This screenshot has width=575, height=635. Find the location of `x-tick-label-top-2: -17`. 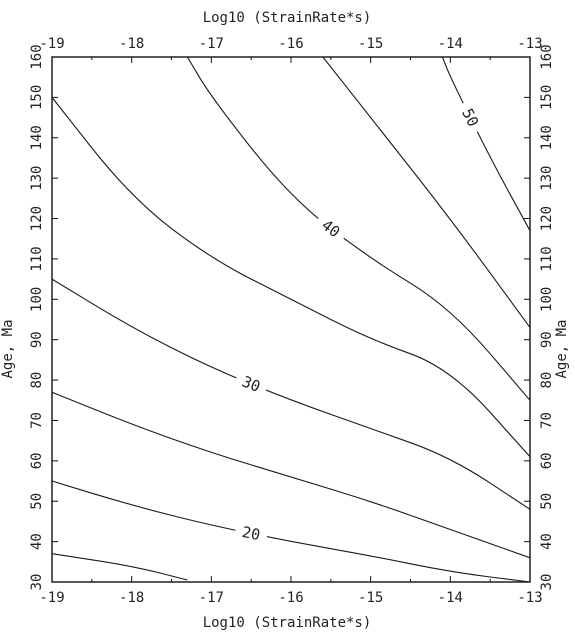

x-tick-label-top-2: -17 is located at coordinates (211, 44).